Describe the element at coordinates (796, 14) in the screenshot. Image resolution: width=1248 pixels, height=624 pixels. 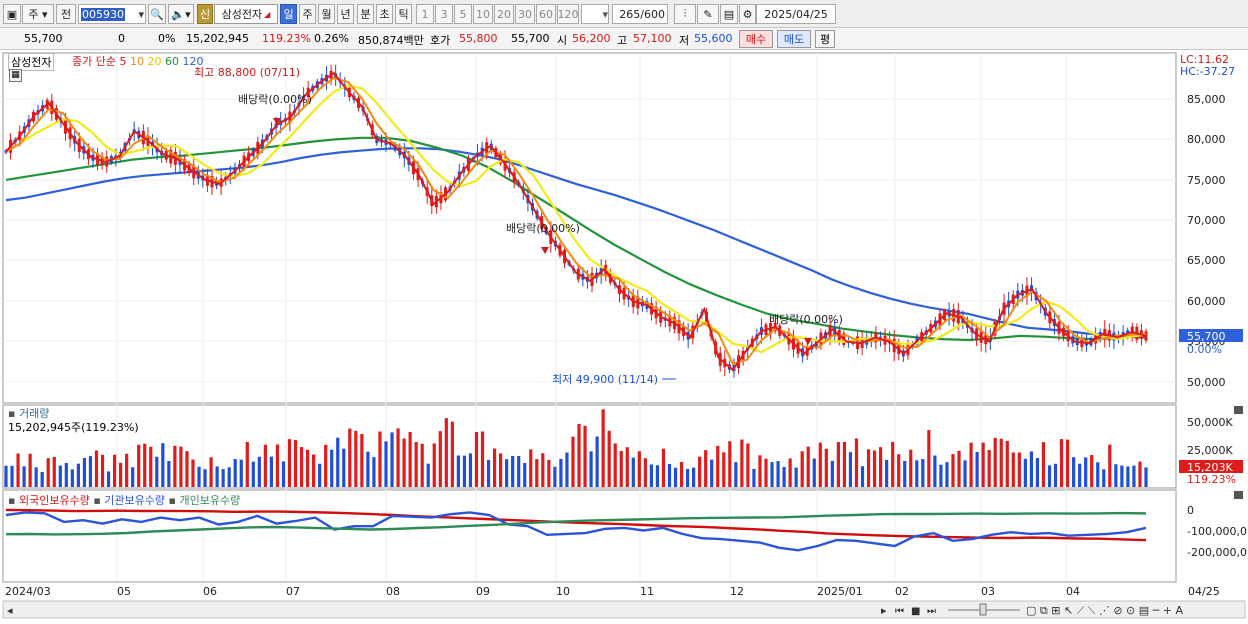
I see `date-field: 2025/04/25` at that location.